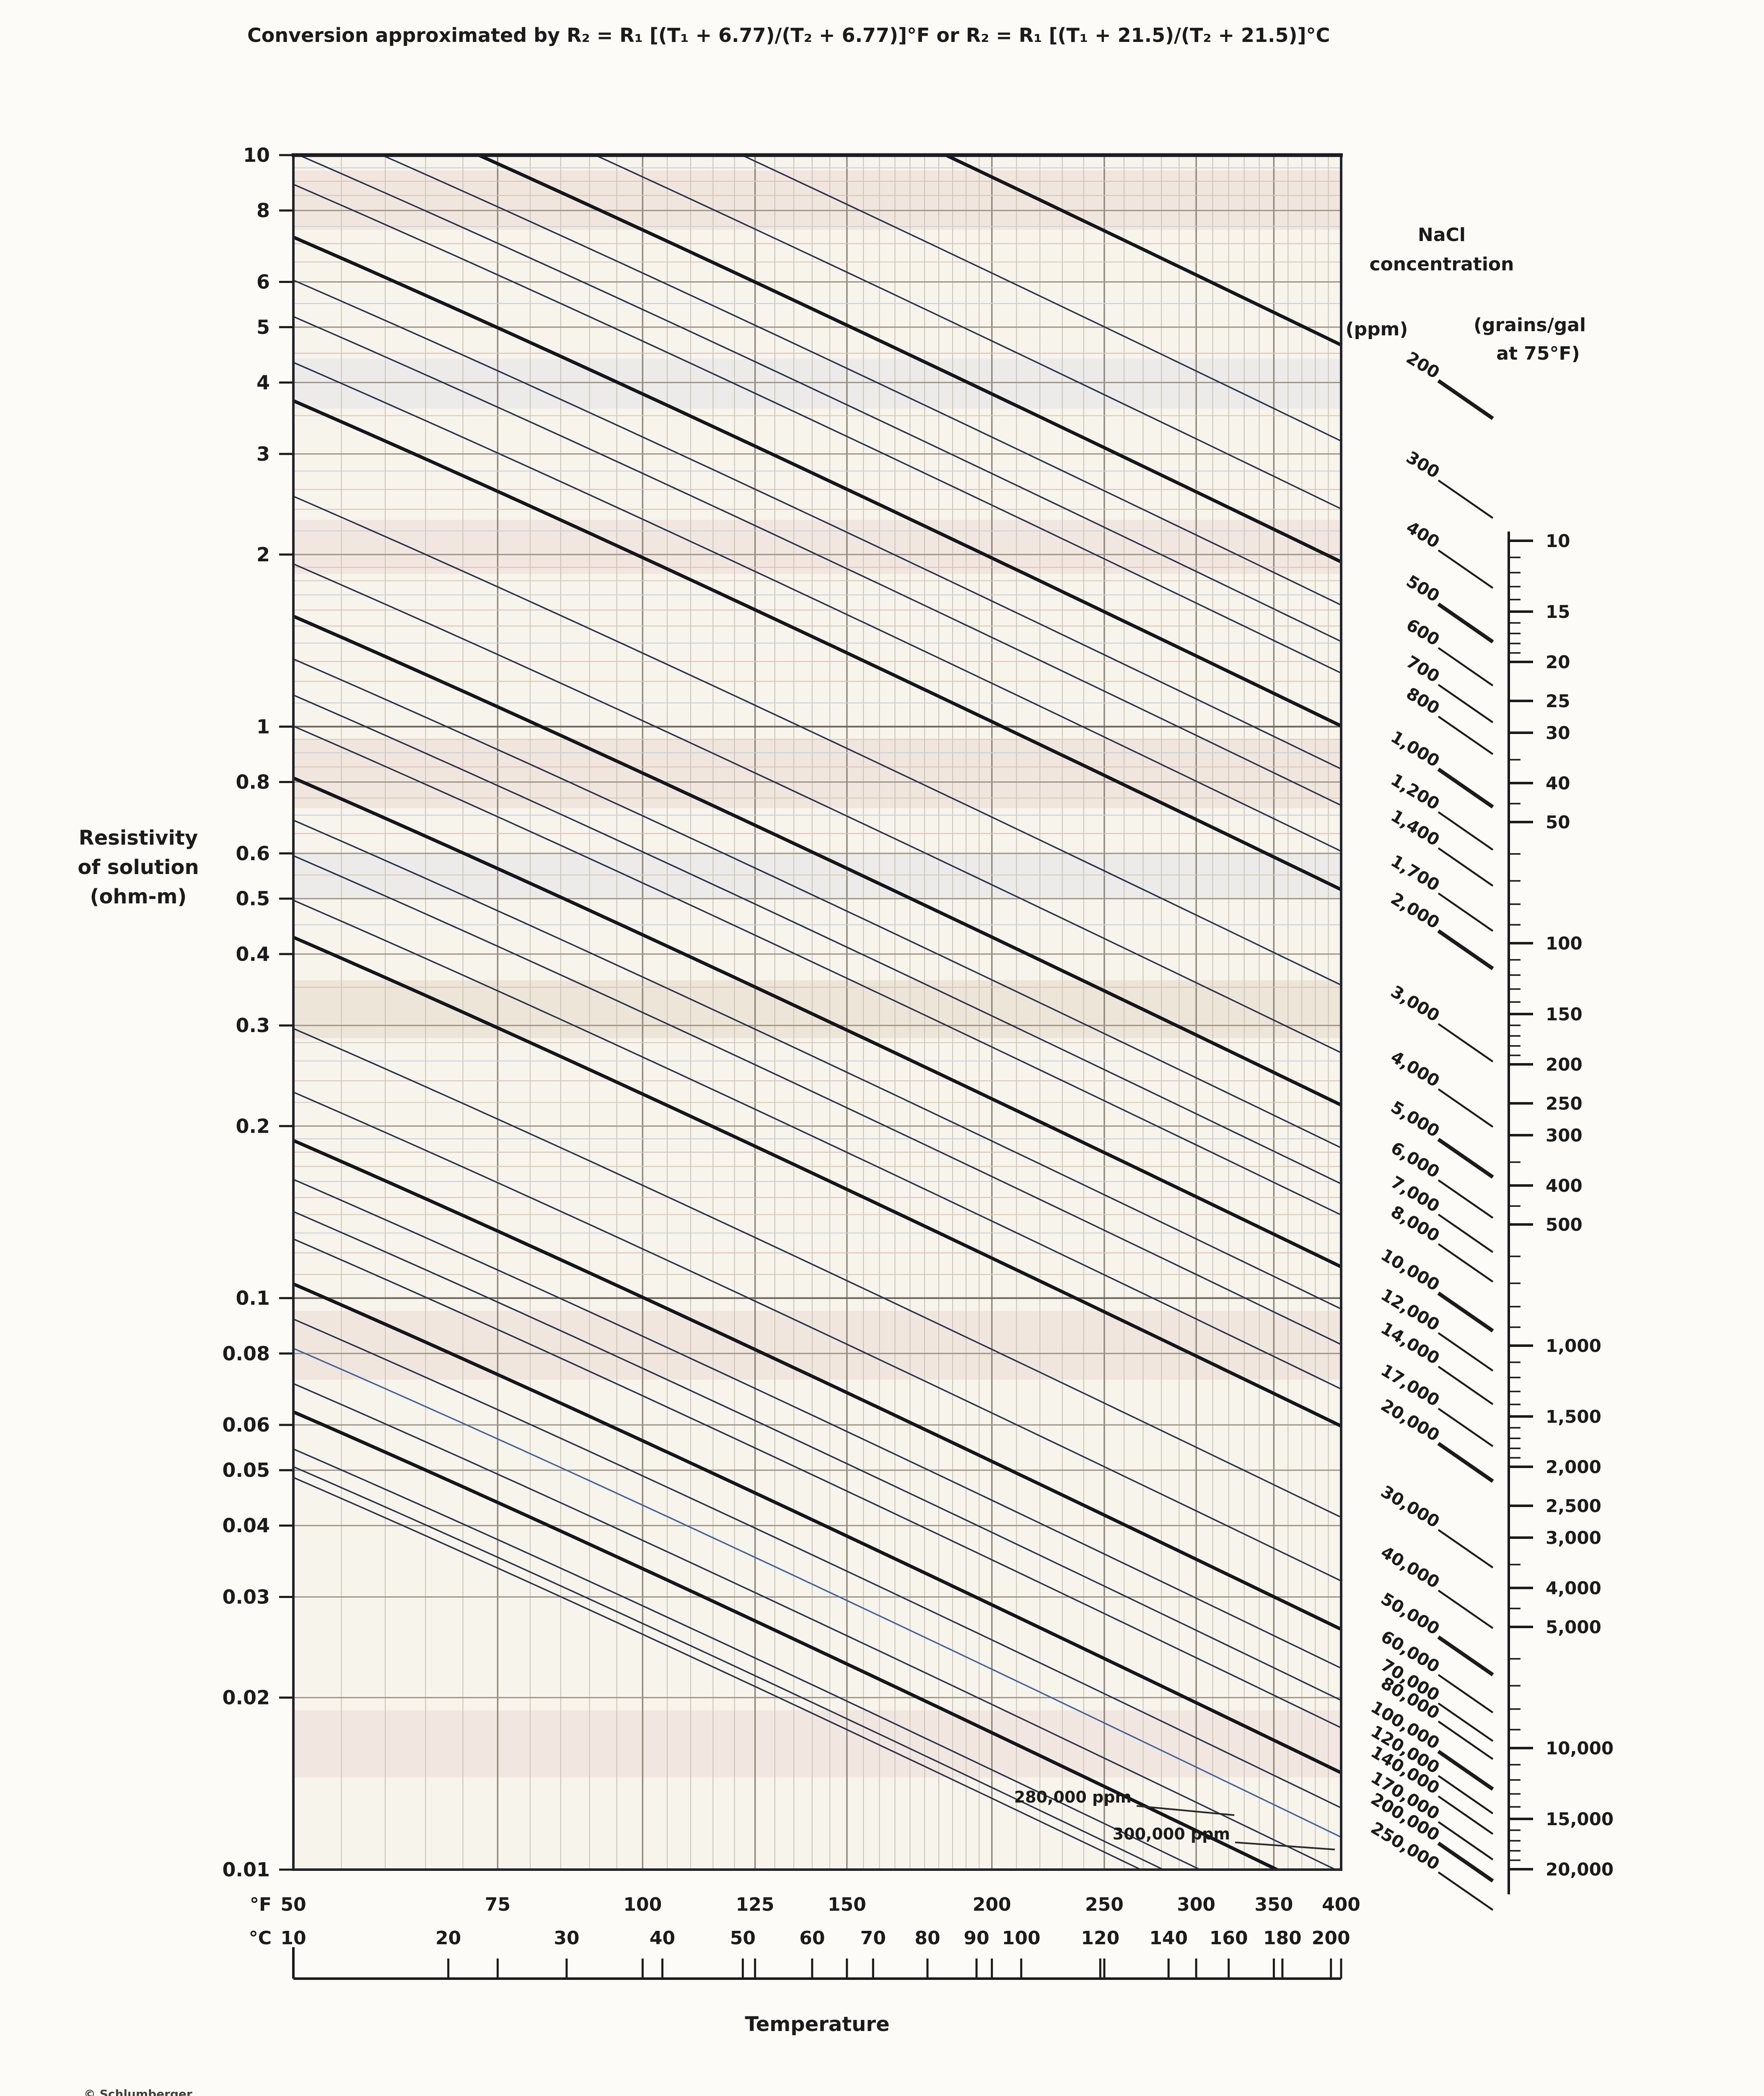 The width and height of the screenshot is (1764, 2096). Describe the element at coordinates (1564, 1015) in the screenshot. I see `grains-tick-label-150: 150` at that location.